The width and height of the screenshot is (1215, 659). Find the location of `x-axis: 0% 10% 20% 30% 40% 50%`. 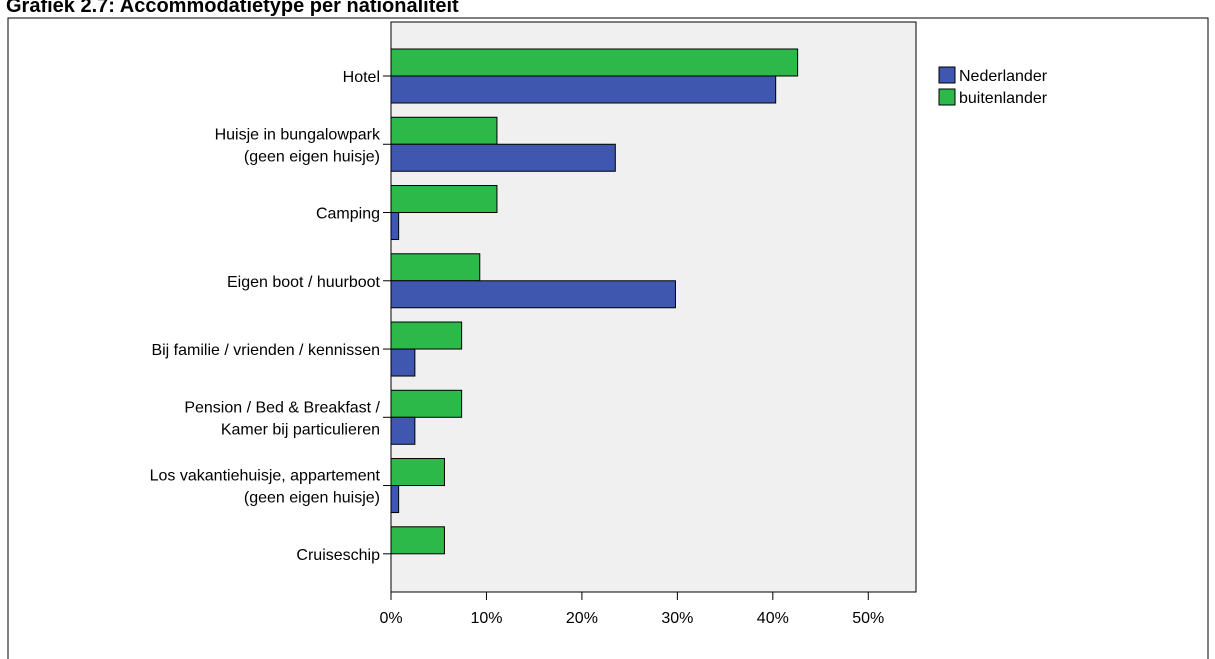

x-axis: 0% 10% 20% 30% 40% 50% is located at coordinates (647, 609).